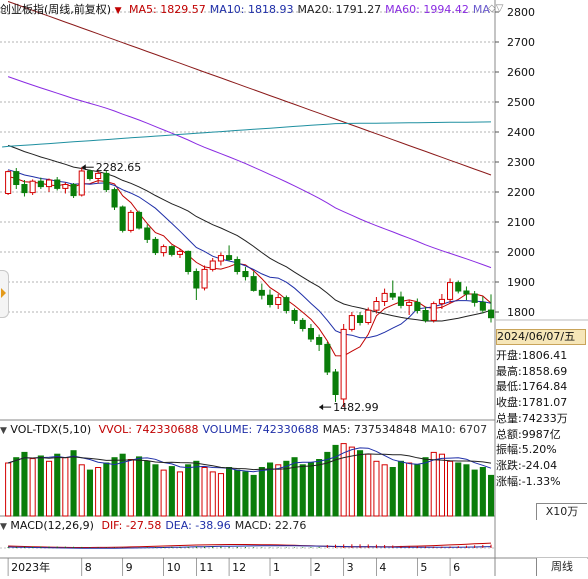 The height and width of the screenshot is (579, 588). What do you see at coordinates (250, 134) in the screenshot?
I see `ma250-line` at bounding box center [250, 134].